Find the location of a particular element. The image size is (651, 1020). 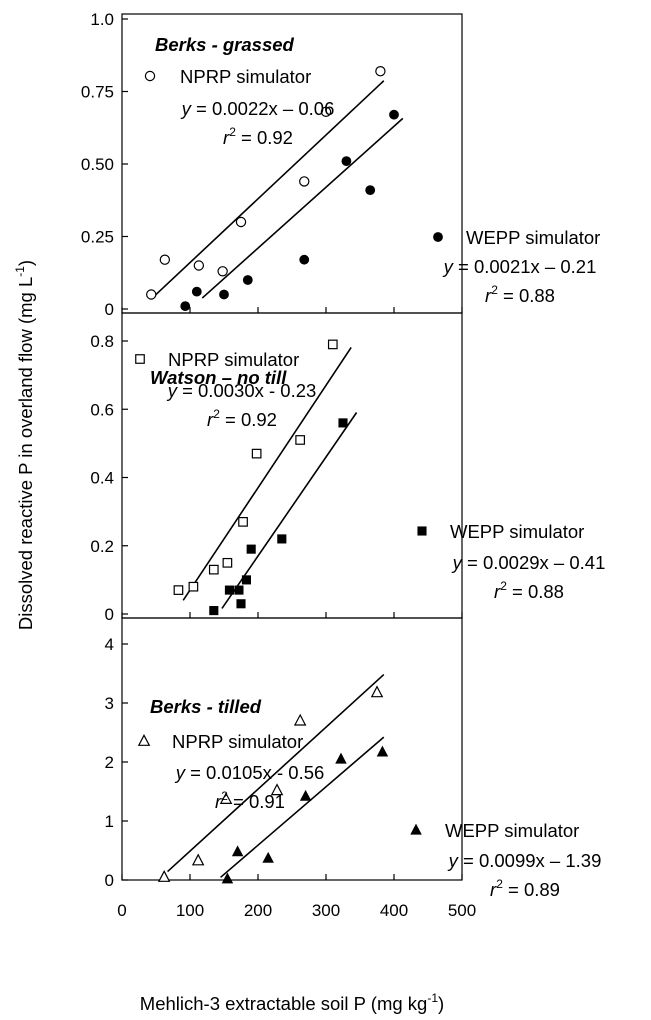

panel-1-series-1-equation: y = 0.0022x – 0.06 is located at coordinates (257, 108).